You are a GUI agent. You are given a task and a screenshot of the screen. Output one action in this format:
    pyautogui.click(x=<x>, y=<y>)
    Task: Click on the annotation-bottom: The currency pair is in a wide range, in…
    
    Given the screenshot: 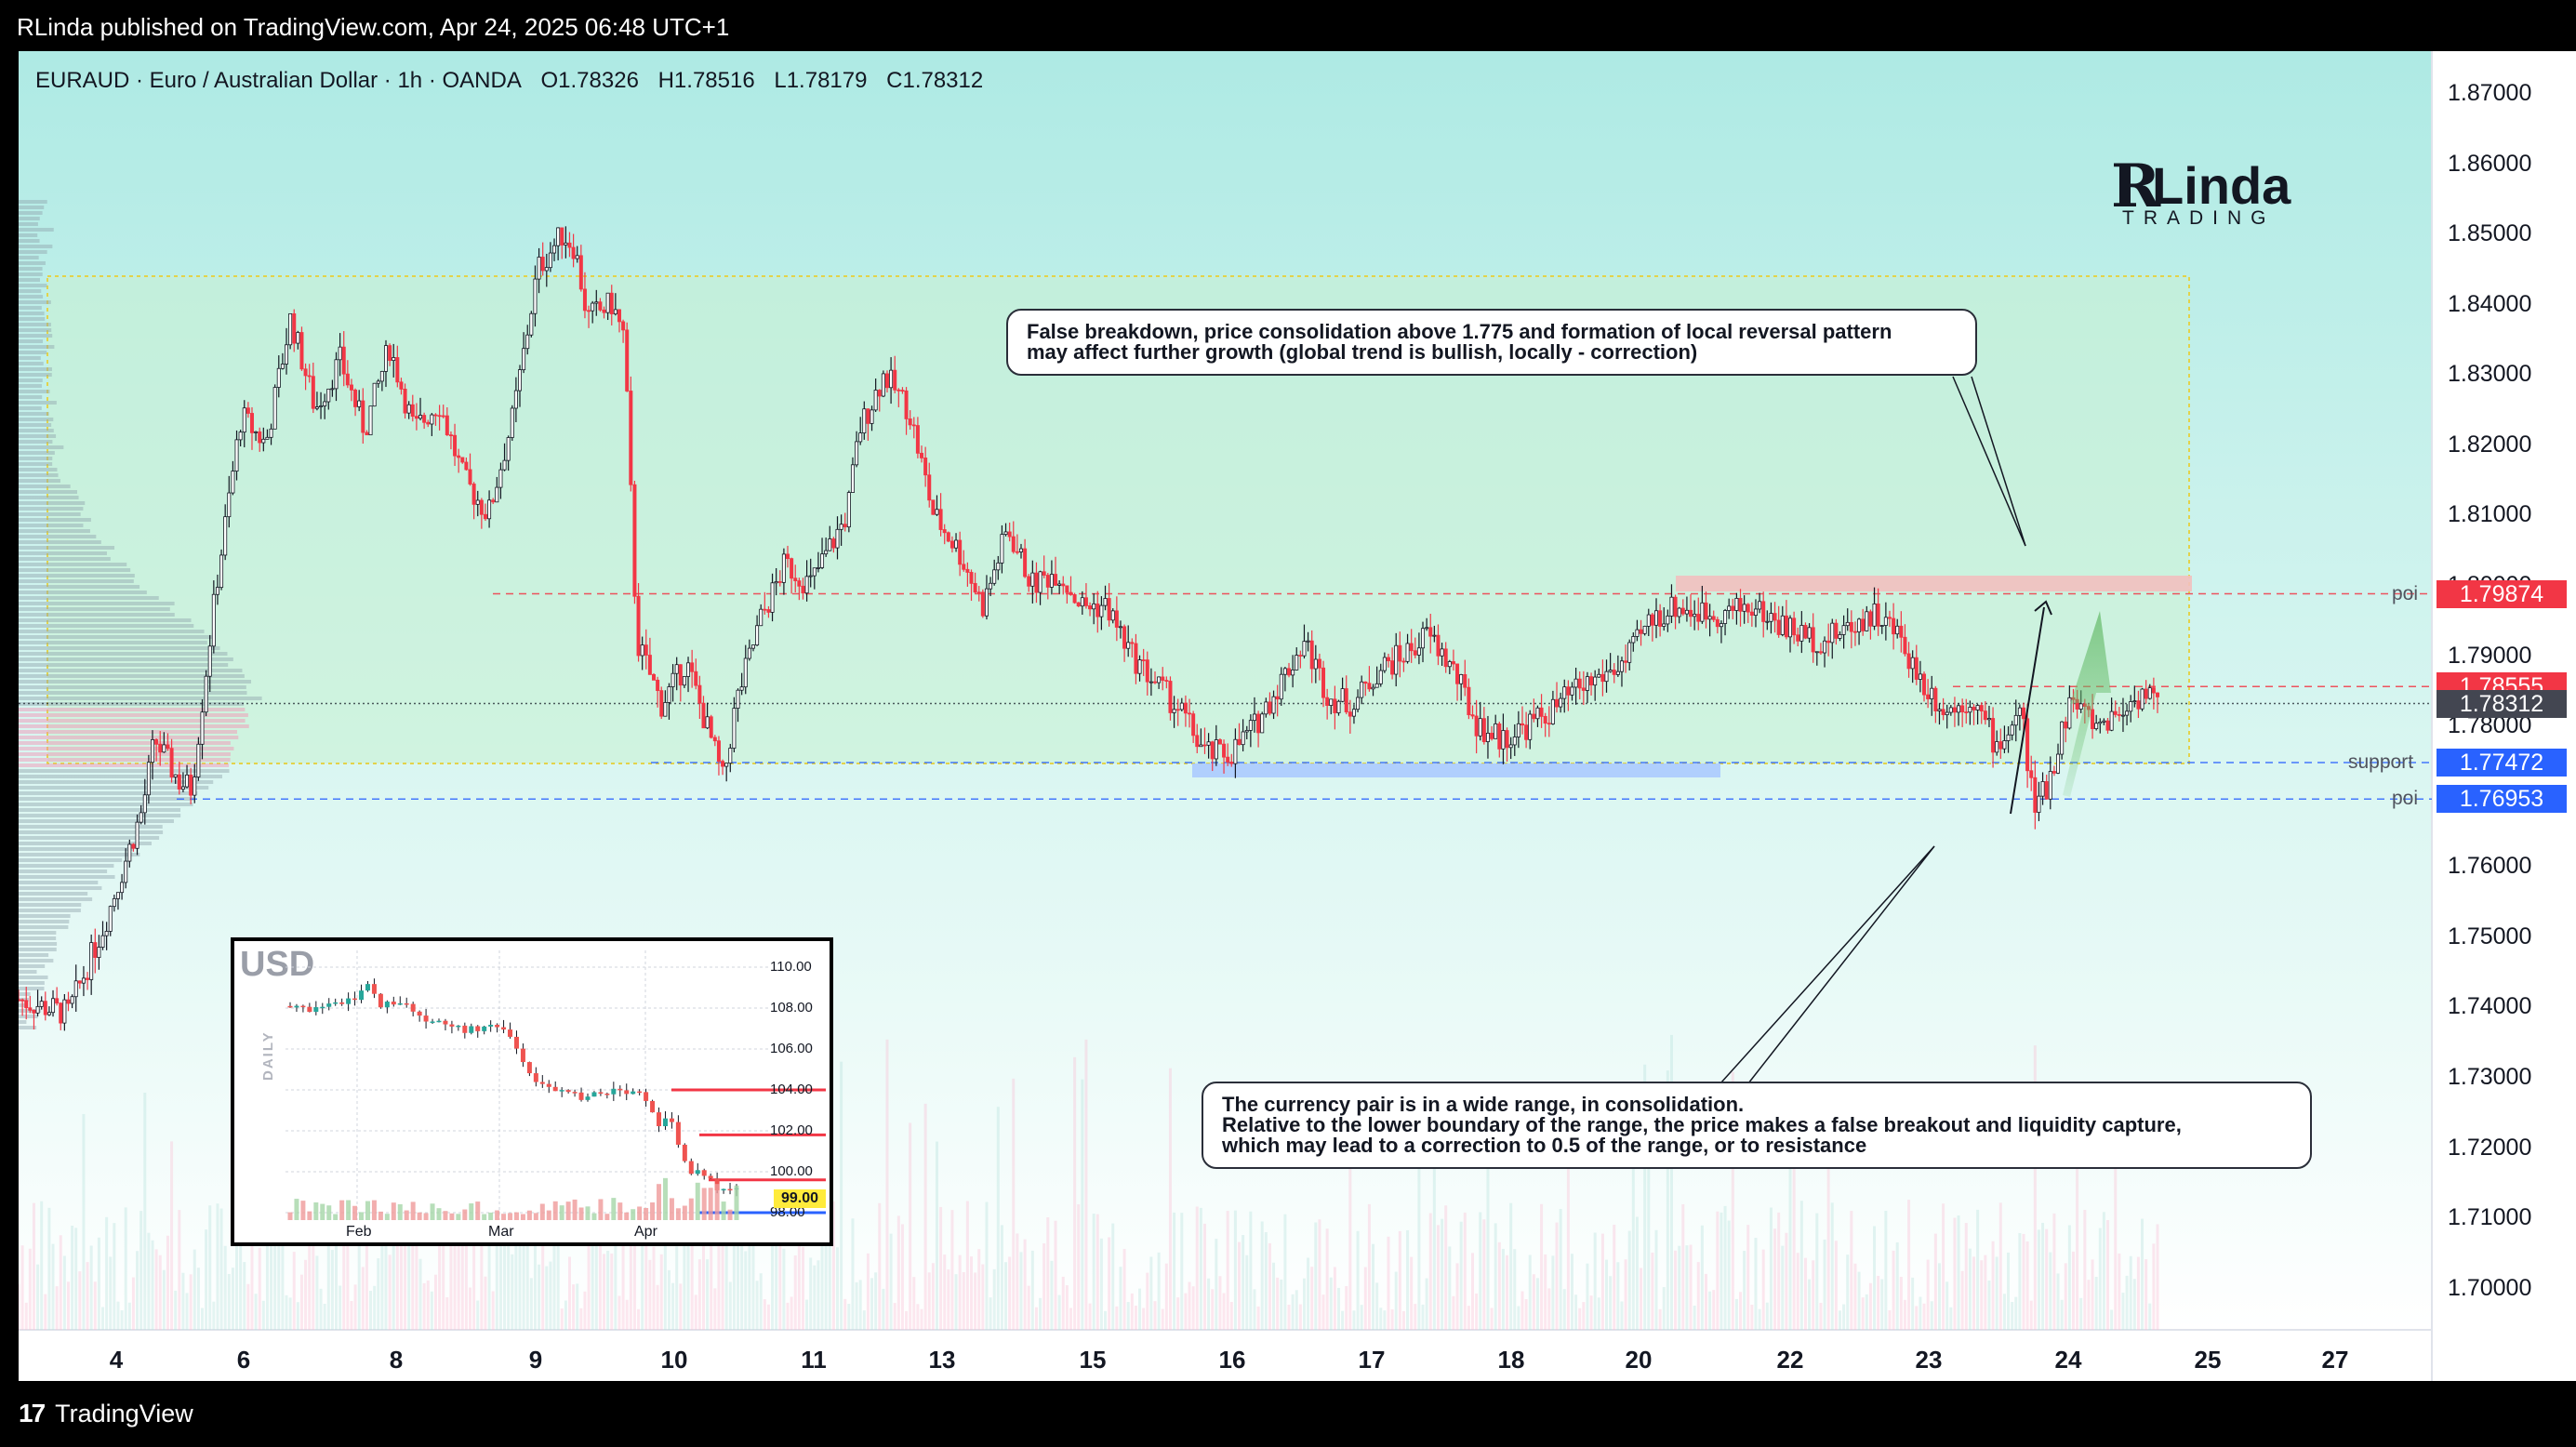 What is the action you would take?
    pyautogui.click(x=1757, y=1125)
    